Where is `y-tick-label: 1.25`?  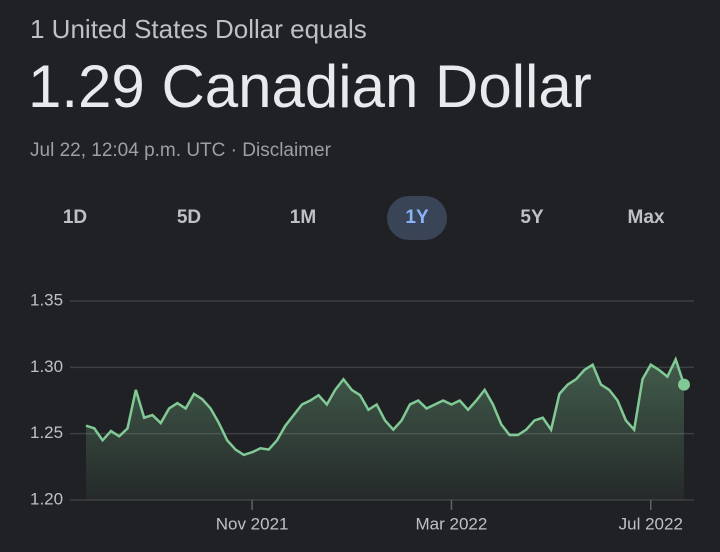 y-tick-label: 1.25 is located at coordinates (46, 432).